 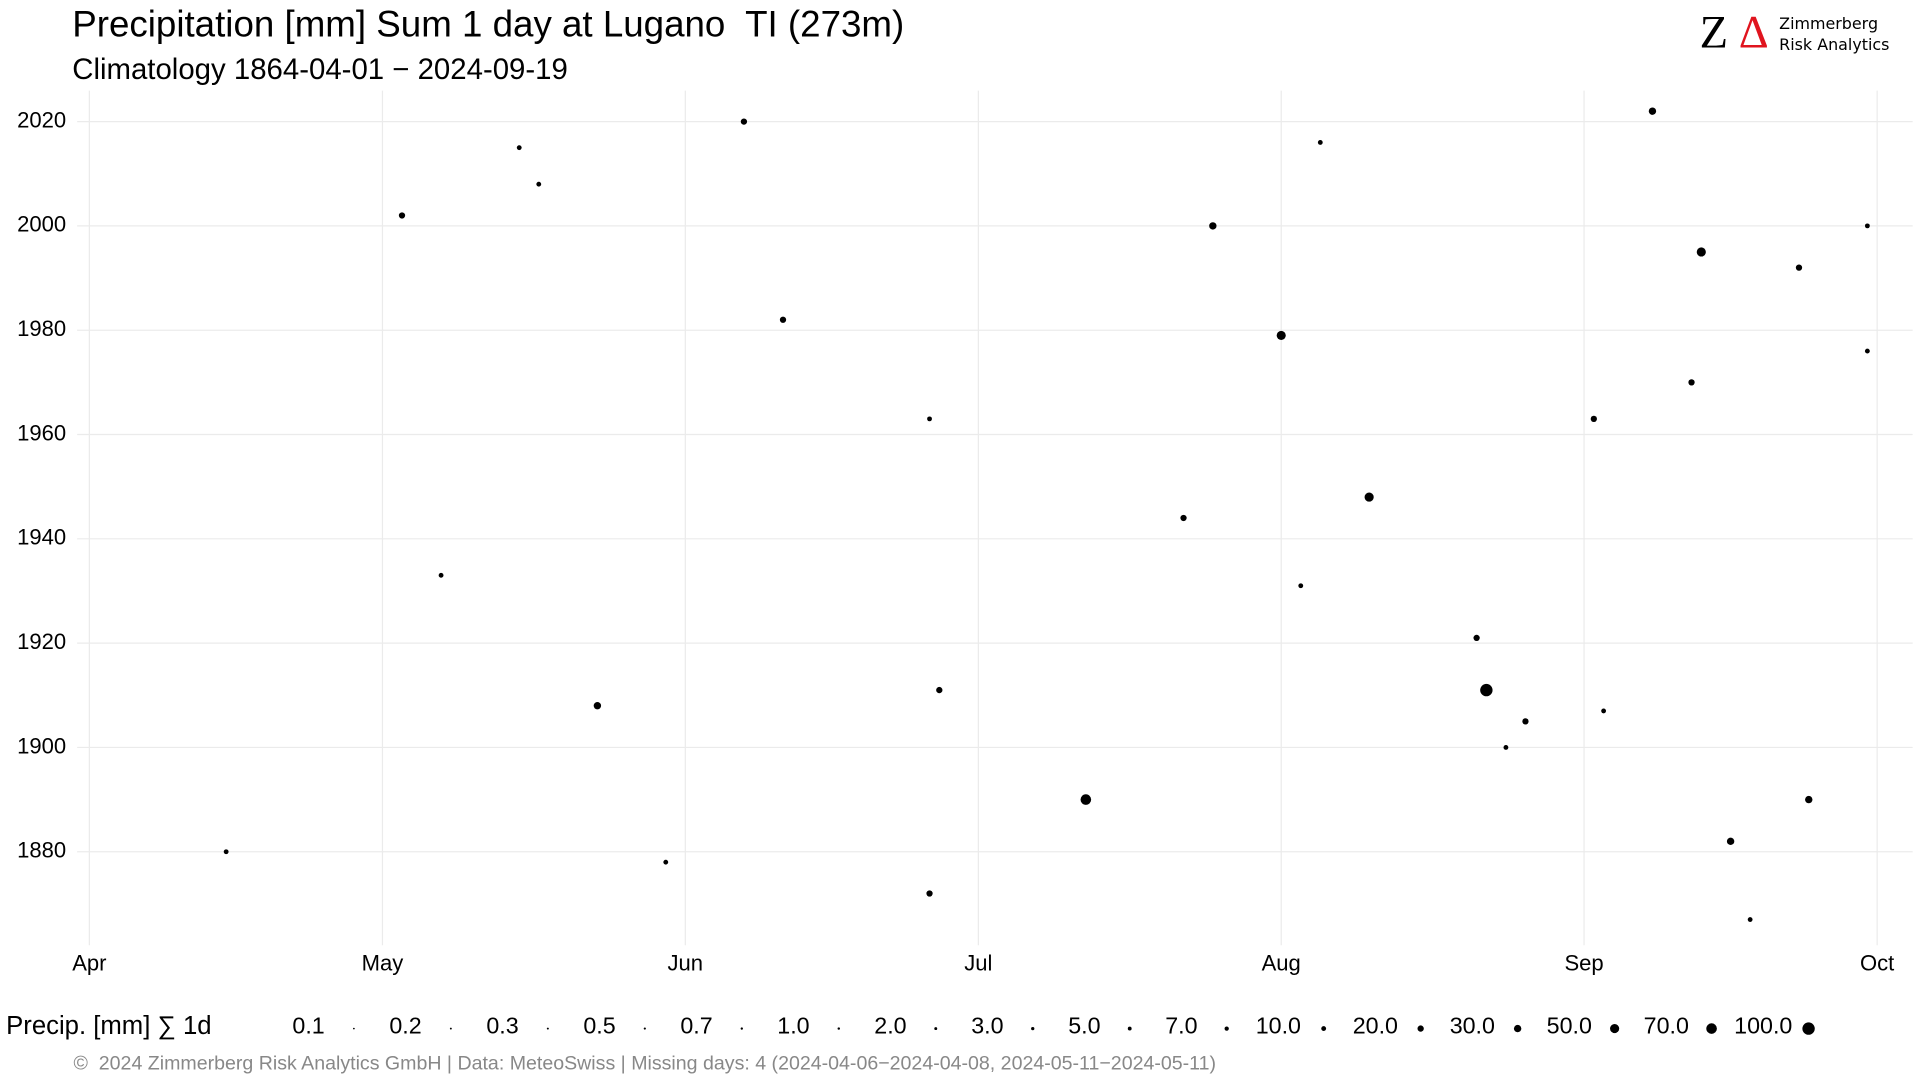 I want to click on logo-line: Risk Analytics, so click(x=1834, y=44).